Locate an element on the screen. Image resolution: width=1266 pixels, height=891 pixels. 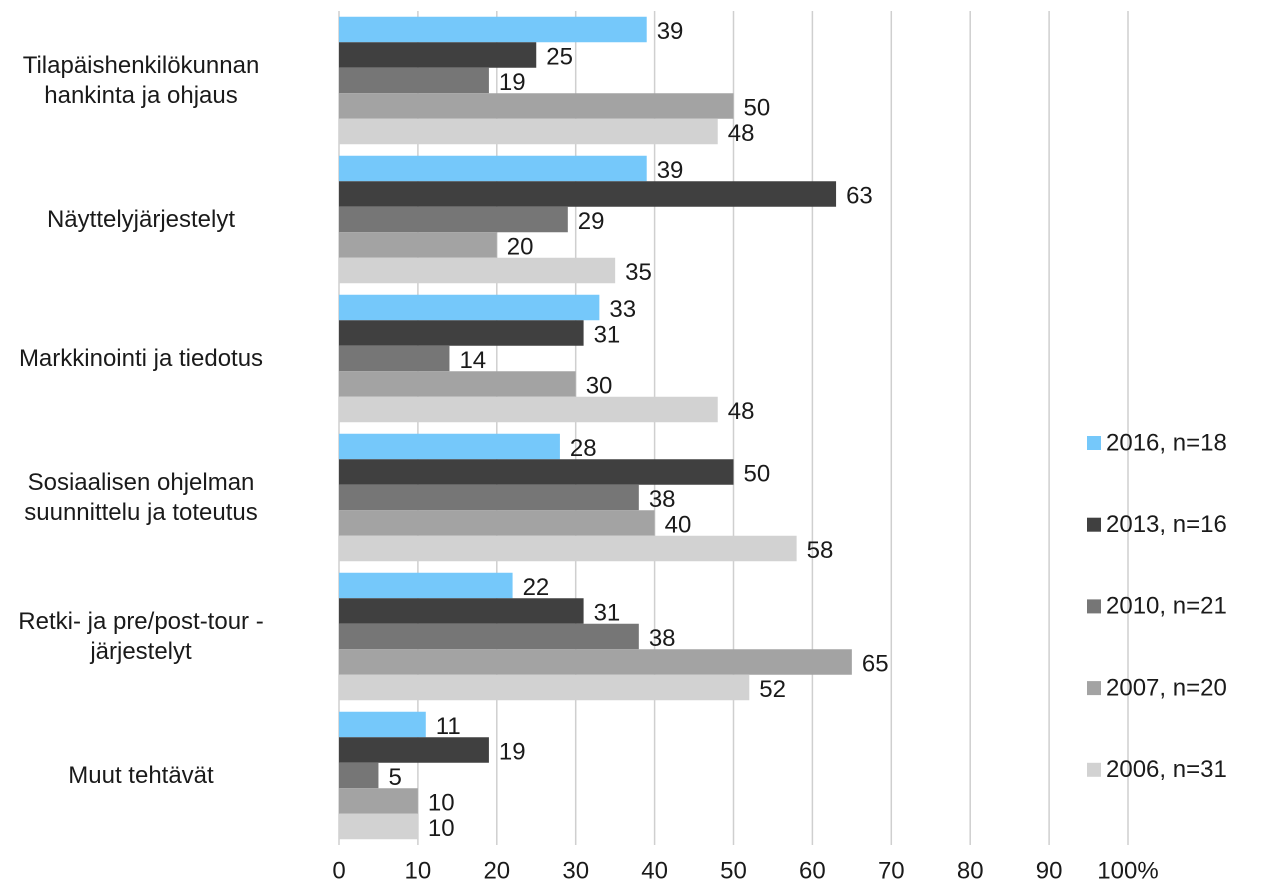
x-tick-label: 10 is located at coordinates (418, 870).